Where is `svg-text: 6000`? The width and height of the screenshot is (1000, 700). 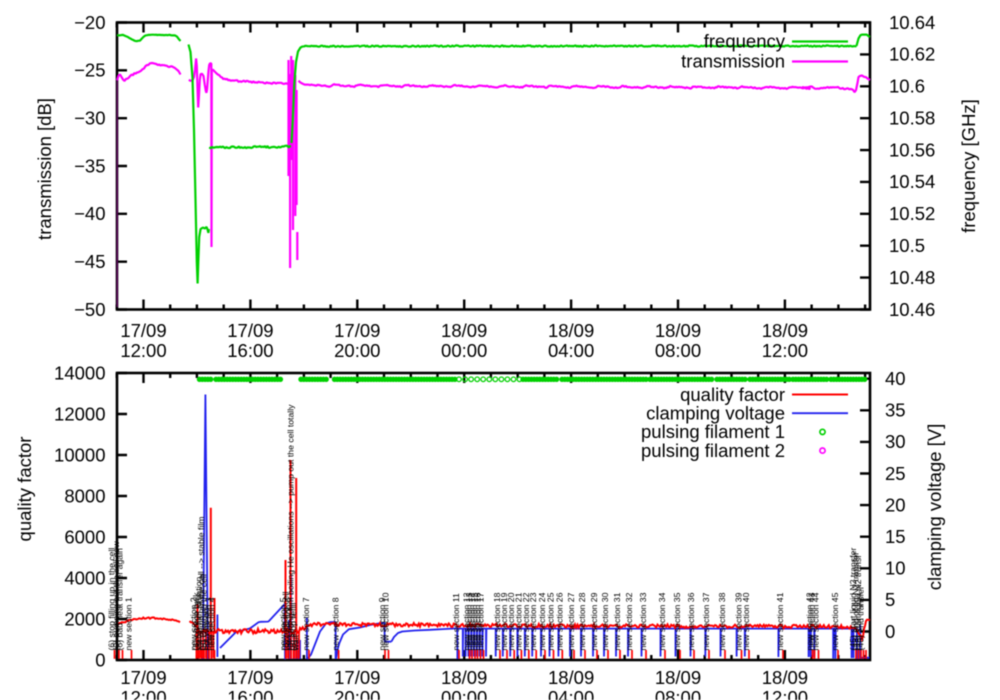
svg-text: 6000 is located at coordinates (84, 536).